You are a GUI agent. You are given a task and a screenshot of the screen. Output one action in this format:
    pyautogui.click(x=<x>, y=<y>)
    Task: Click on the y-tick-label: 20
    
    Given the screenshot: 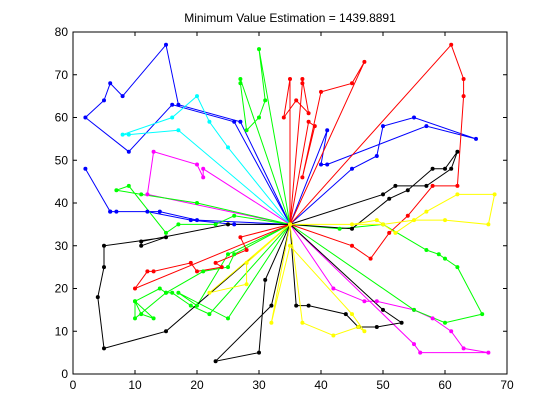 What is the action you would take?
    pyautogui.click(x=62, y=289)
    